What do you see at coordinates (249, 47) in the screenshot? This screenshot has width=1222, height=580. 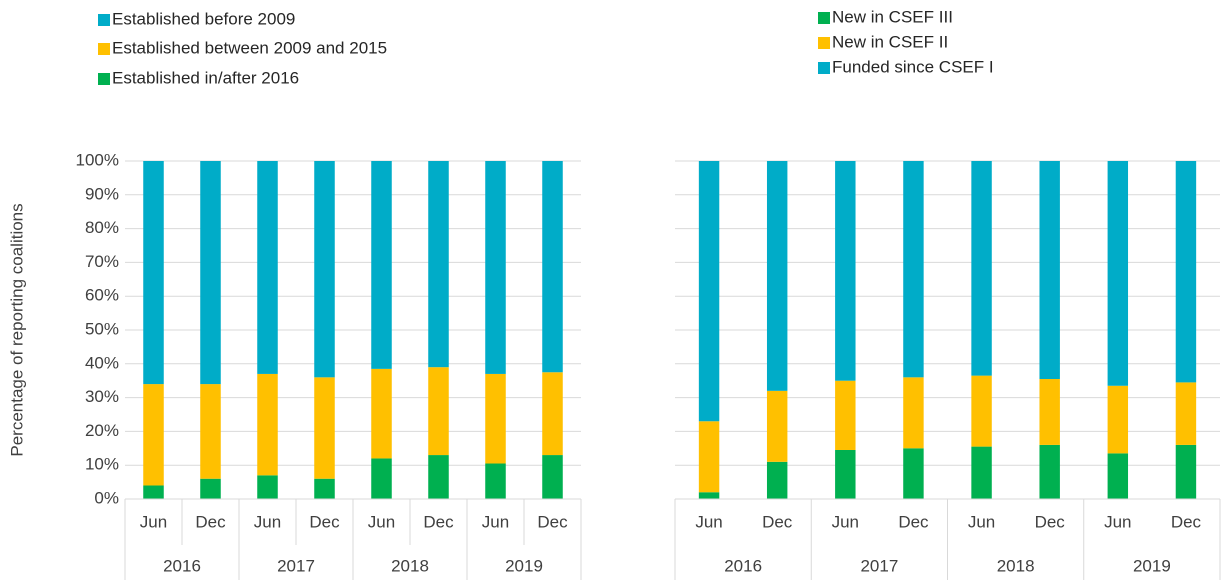 I see `legend-label: Established between 2009 and 2015` at bounding box center [249, 47].